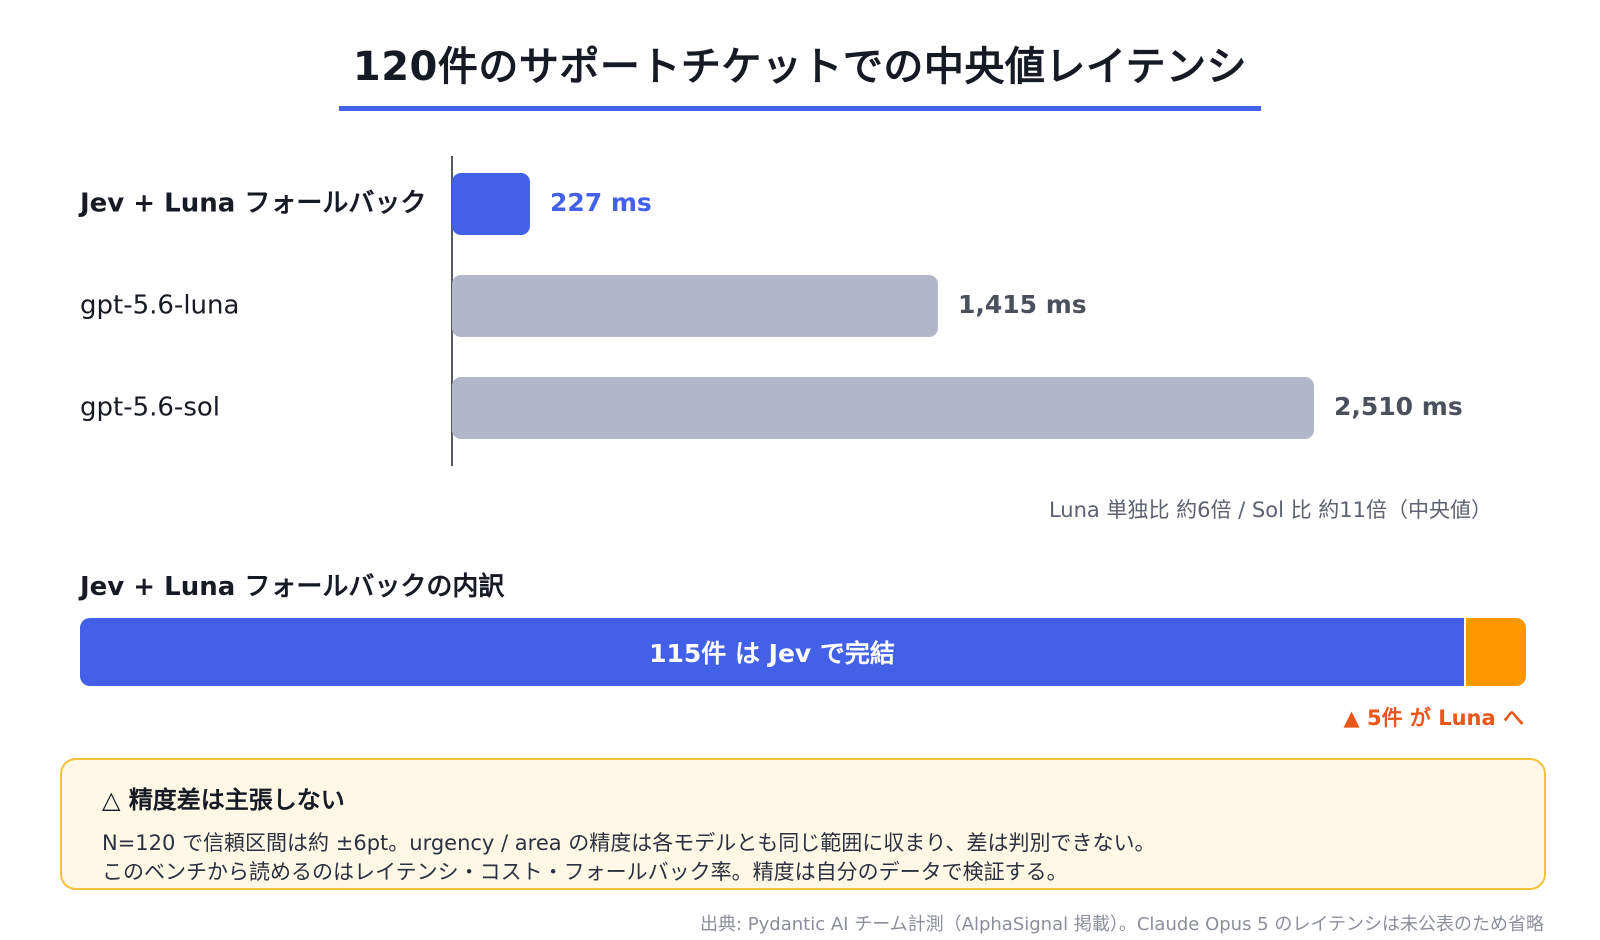 This screenshot has width=1600, height=940. Describe the element at coordinates (601, 202) in the screenshot. I see `value-label: 227 ms` at that location.